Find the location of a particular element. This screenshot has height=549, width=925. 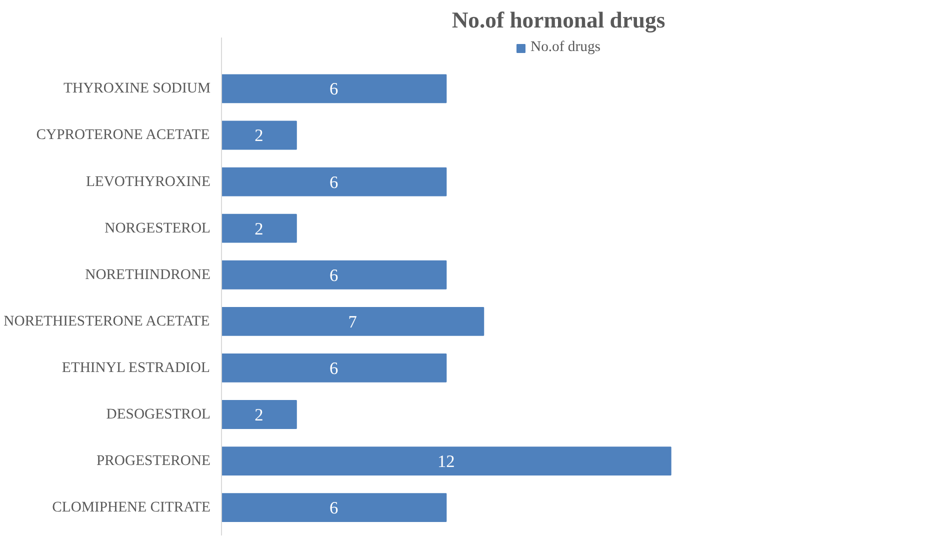

y-tick-label: THYROXINE SODIUM is located at coordinates (137, 88).